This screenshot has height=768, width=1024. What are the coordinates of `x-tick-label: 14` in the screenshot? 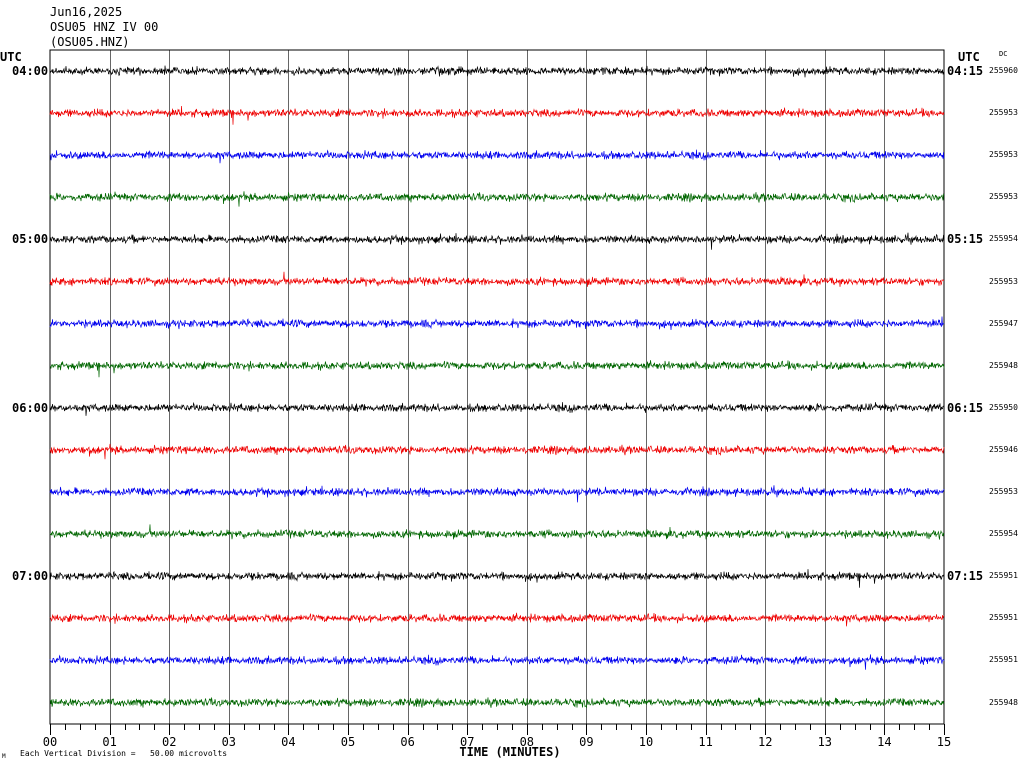 It's located at (884, 742).